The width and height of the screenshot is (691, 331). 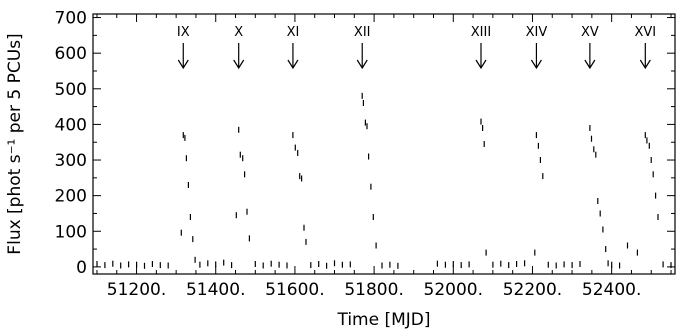 I want to click on outburst-marker: XII, so click(x=362, y=47).